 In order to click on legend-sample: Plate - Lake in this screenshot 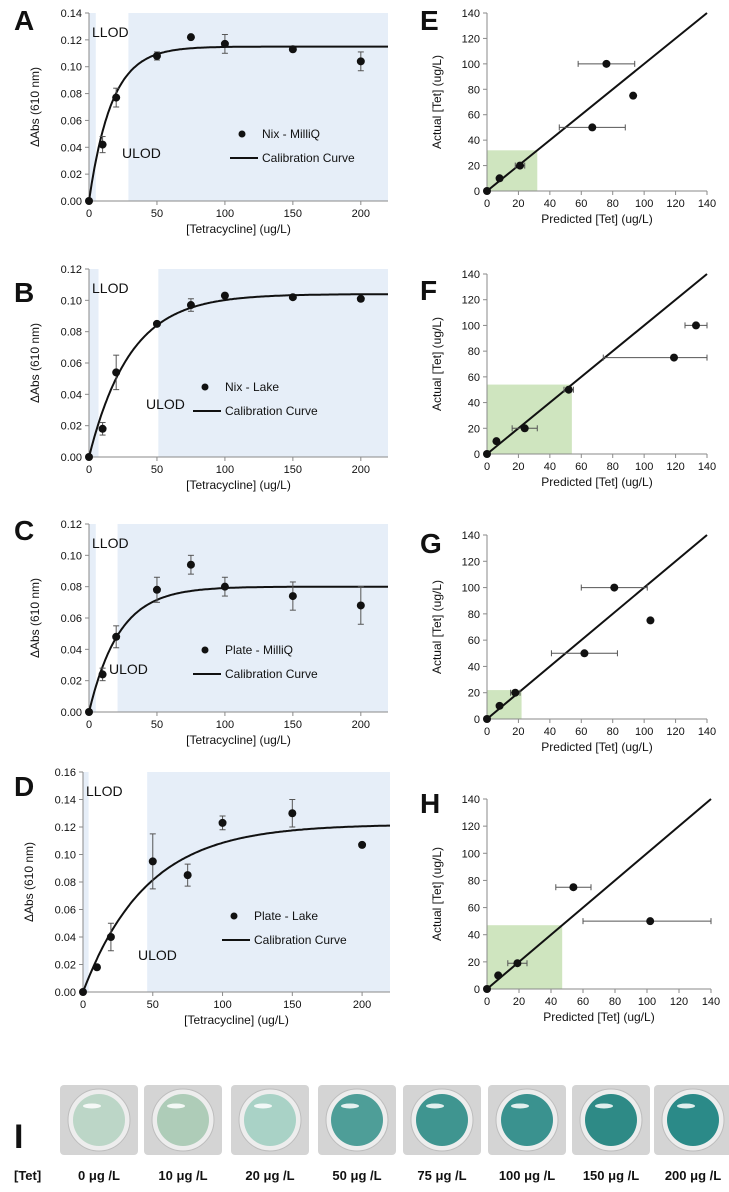, I will do `click(286, 916)`.